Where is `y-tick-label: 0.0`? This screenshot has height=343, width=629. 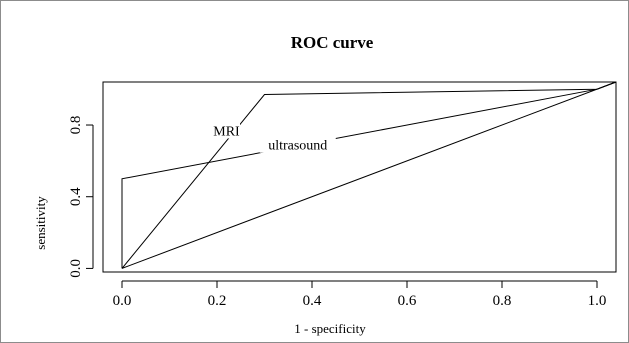 y-tick-label: 0.0 is located at coordinates (76, 268).